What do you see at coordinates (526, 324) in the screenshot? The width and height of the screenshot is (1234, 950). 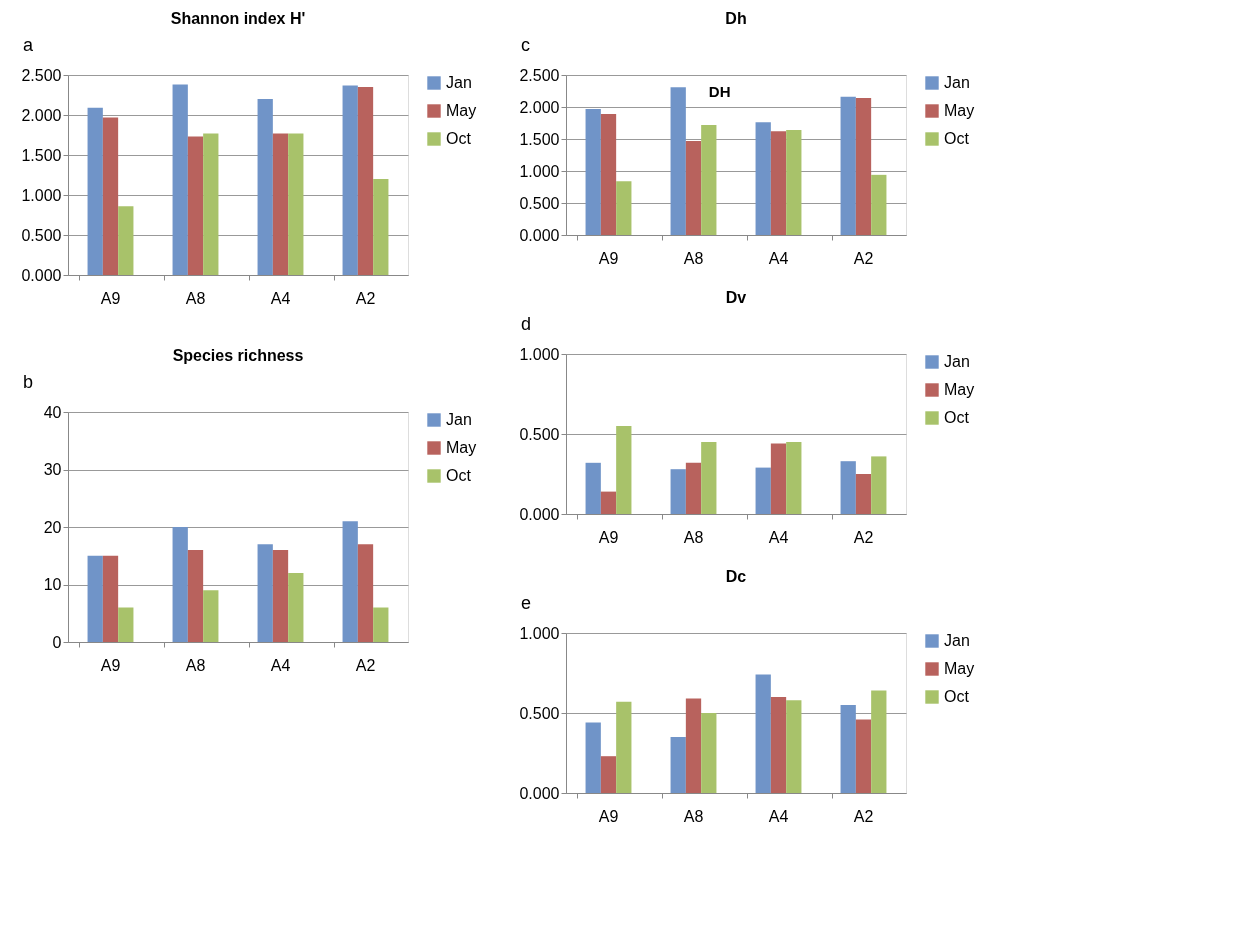 I see `text: d` at bounding box center [526, 324].